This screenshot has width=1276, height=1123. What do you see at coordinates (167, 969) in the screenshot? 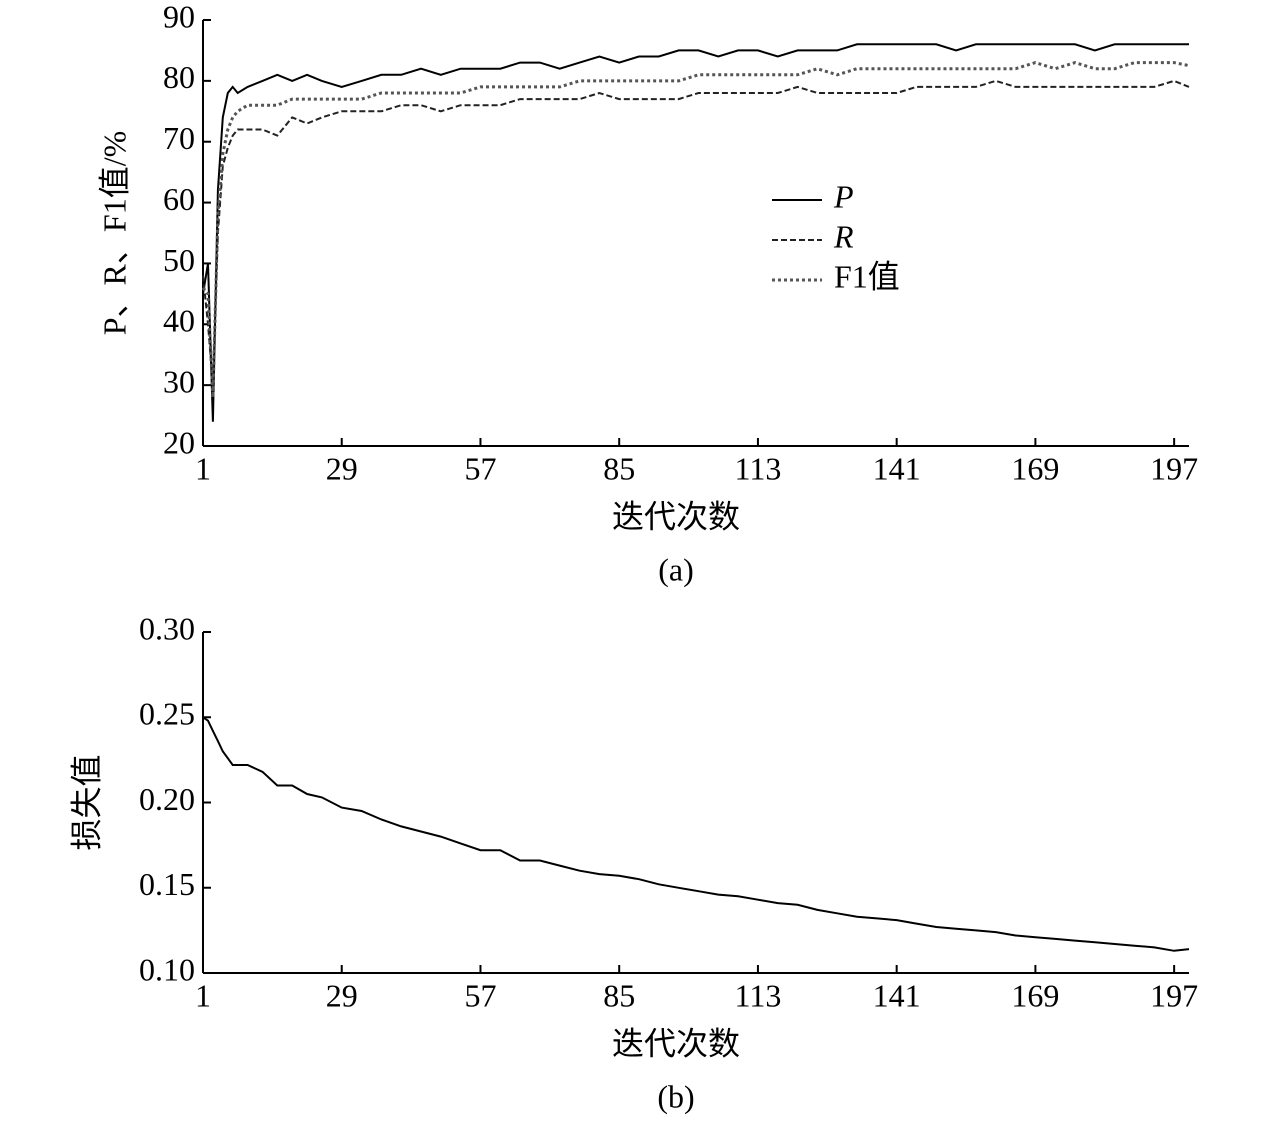
I see `y-tick-label: 0.10` at bounding box center [167, 969].